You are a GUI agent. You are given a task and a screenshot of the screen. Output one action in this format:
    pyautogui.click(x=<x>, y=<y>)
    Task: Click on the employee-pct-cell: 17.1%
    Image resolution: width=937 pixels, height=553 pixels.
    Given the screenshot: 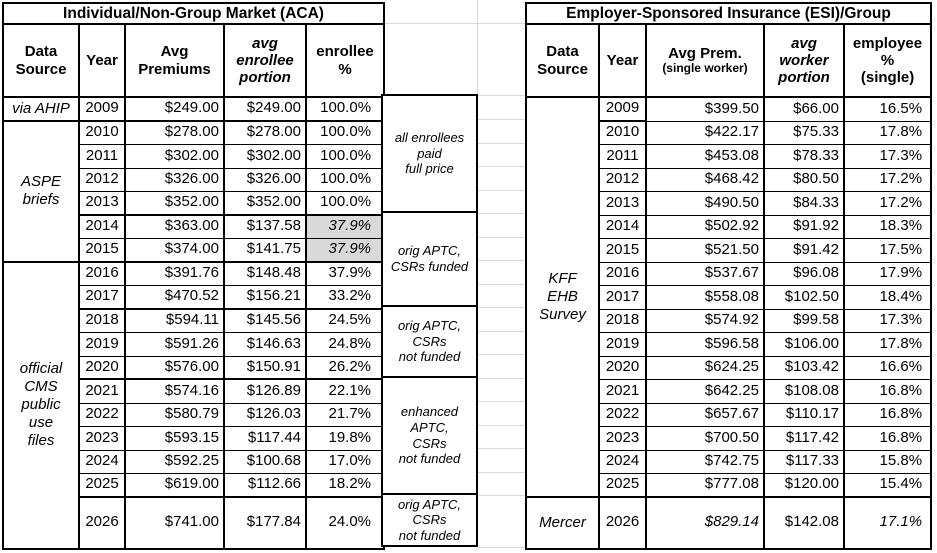 What is the action you would take?
    pyautogui.click(x=889, y=523)
    